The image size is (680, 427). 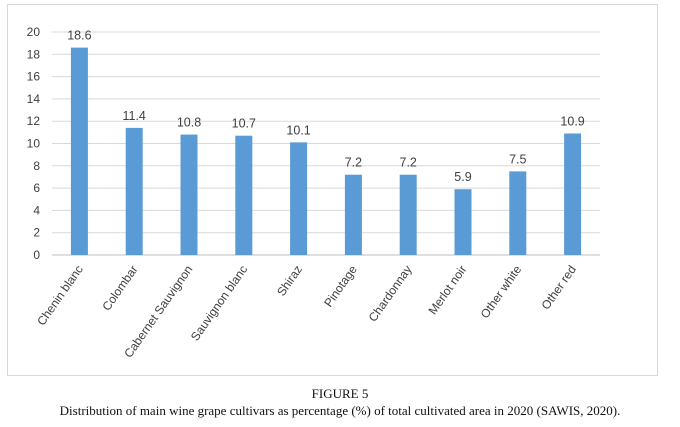 What do you see at coordinates (298, 130) in the screenshot?
I see `data-label: 10.1` at bounding box center [298, 130].